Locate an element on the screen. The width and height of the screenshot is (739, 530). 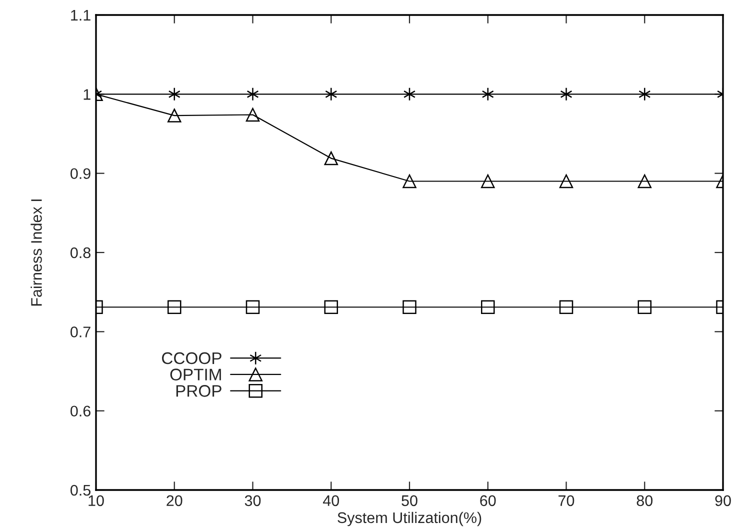
x-tick-label: 30 is located at coordinates (252, 500).